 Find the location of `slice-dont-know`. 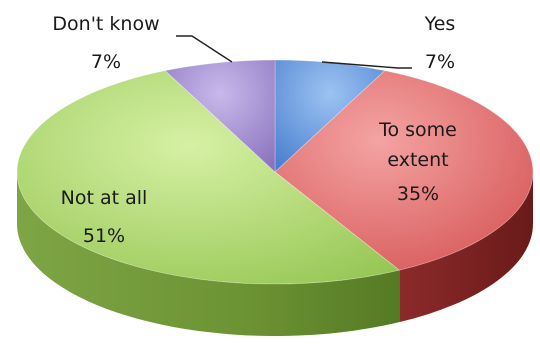

slice-dont-know is located at coordinates (220, 116).